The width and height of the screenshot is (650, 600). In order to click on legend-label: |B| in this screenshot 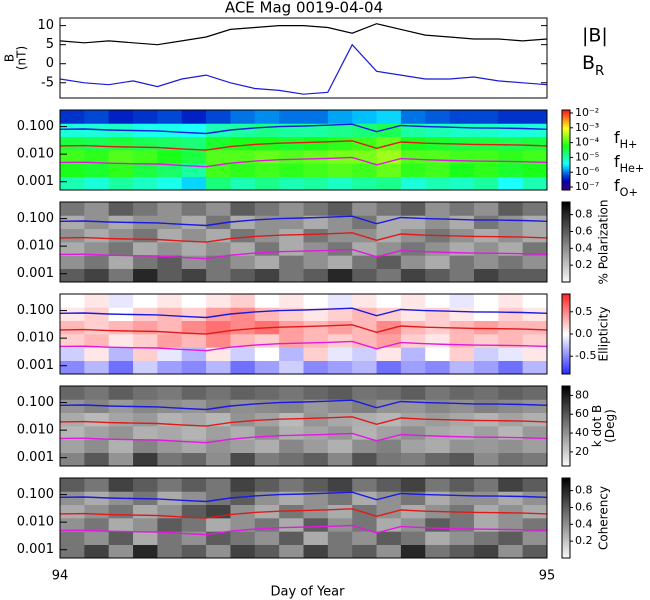, I will do `click(595, 36)`.